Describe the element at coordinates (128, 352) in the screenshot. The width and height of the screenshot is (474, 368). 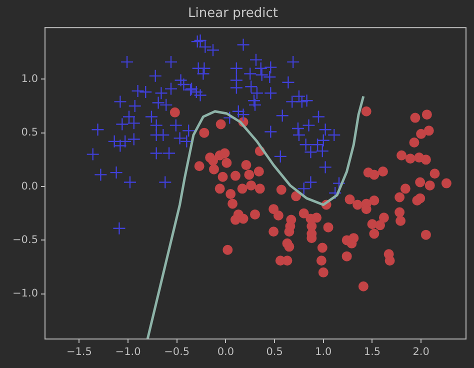
I see `x-tick-label: −1.0` at that location.